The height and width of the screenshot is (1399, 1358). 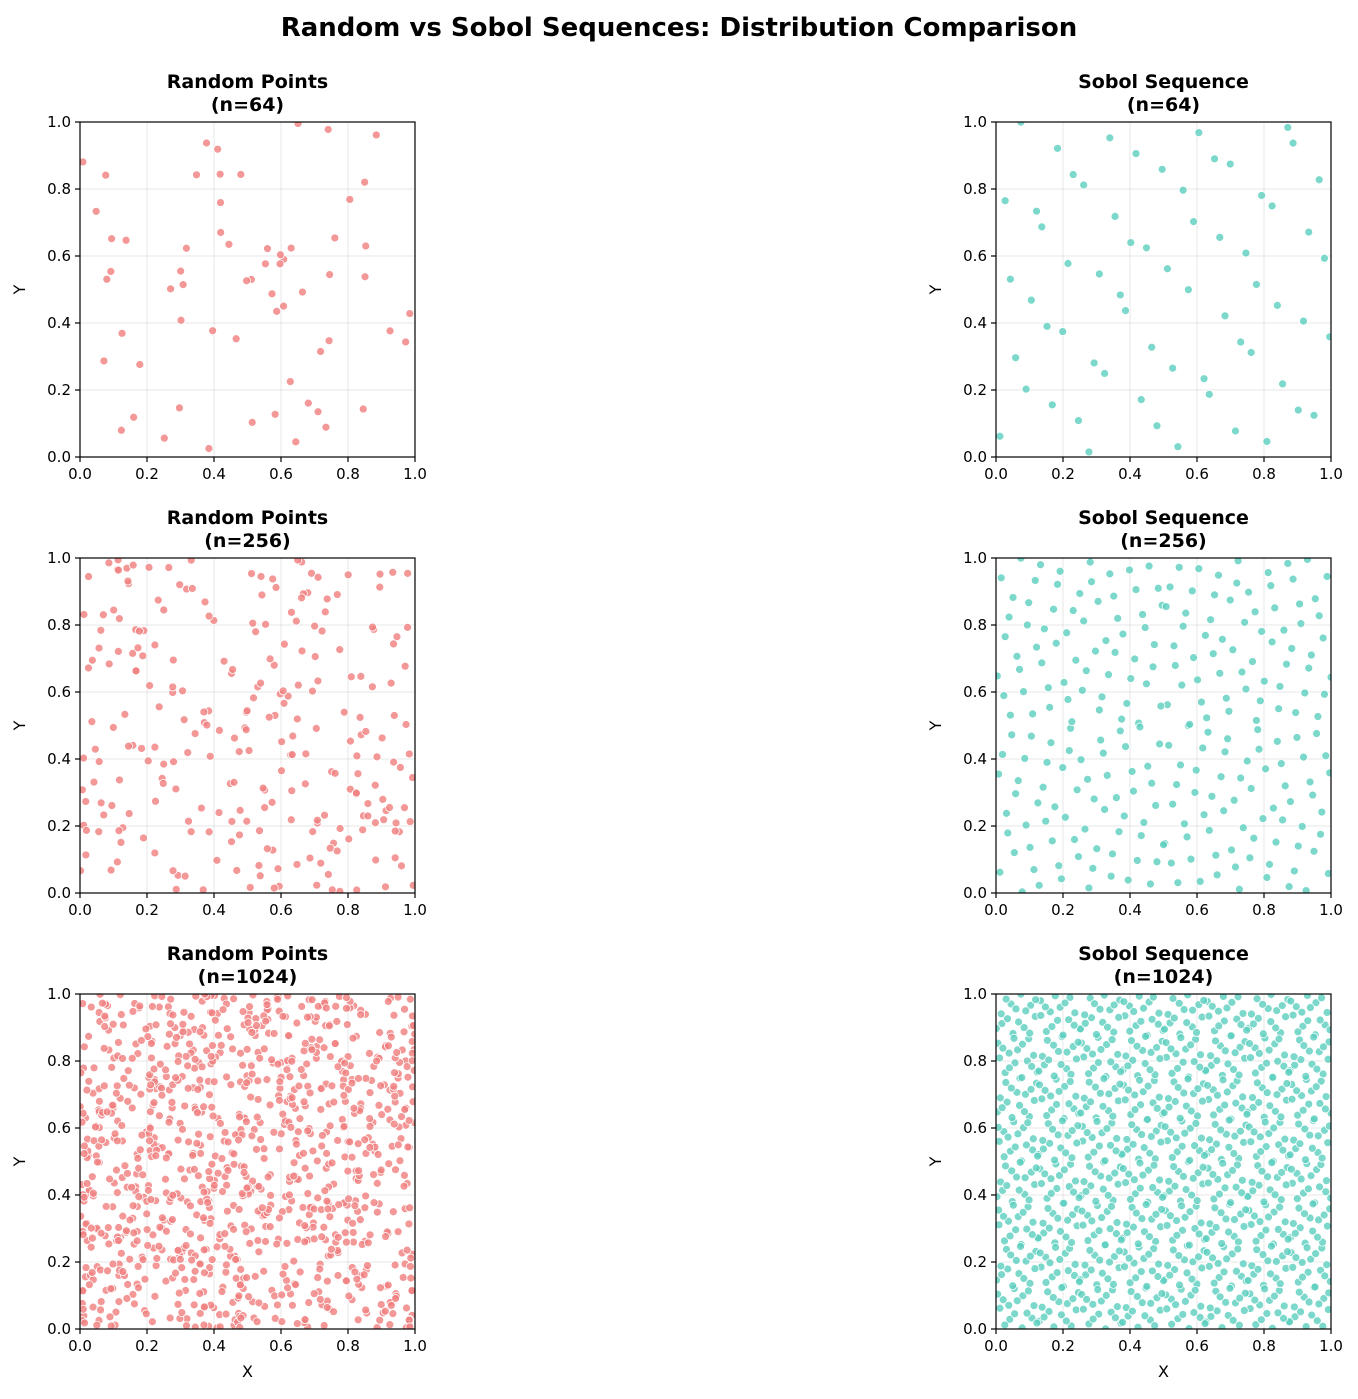 I want to click on x-tick-label: 0.2, so click(x=1063, y=1346).